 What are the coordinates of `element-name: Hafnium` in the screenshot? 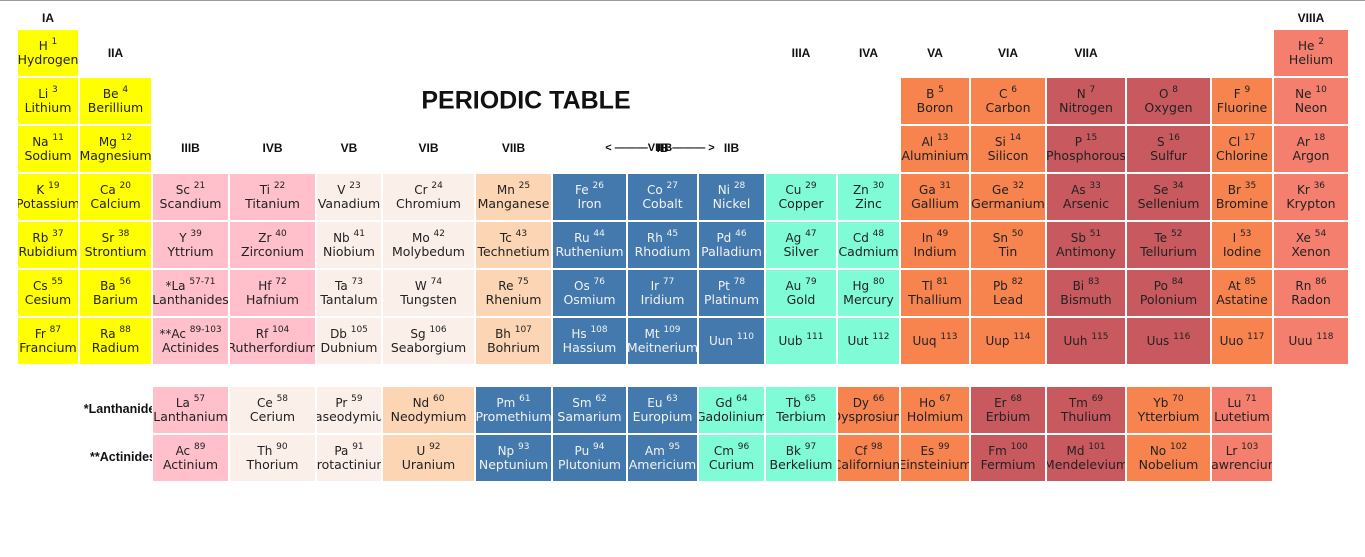 It's located at (272, 299).